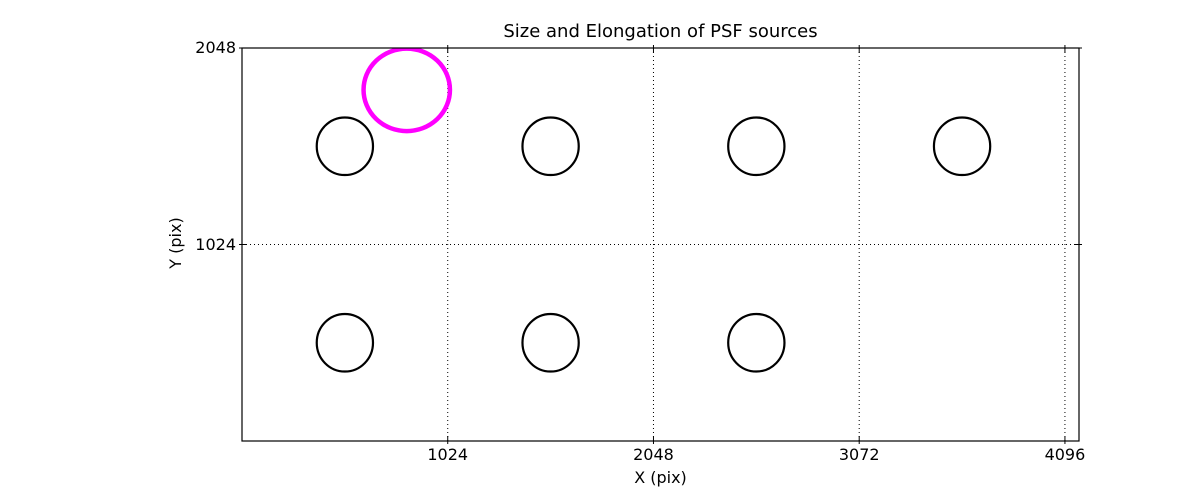 The image size is (1200, 490). Describe the element at coordinates (859, 454) in the screenshot. I see `x-tick-label: 3072` at that location.